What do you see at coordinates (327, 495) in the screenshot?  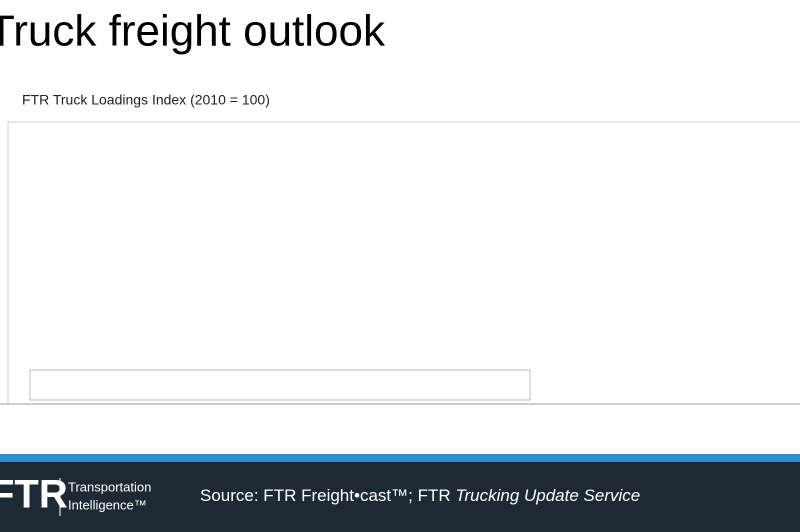 I see `source-text: Source: FTR Freight•cast™; FTR` at bounding box center [327, 495].